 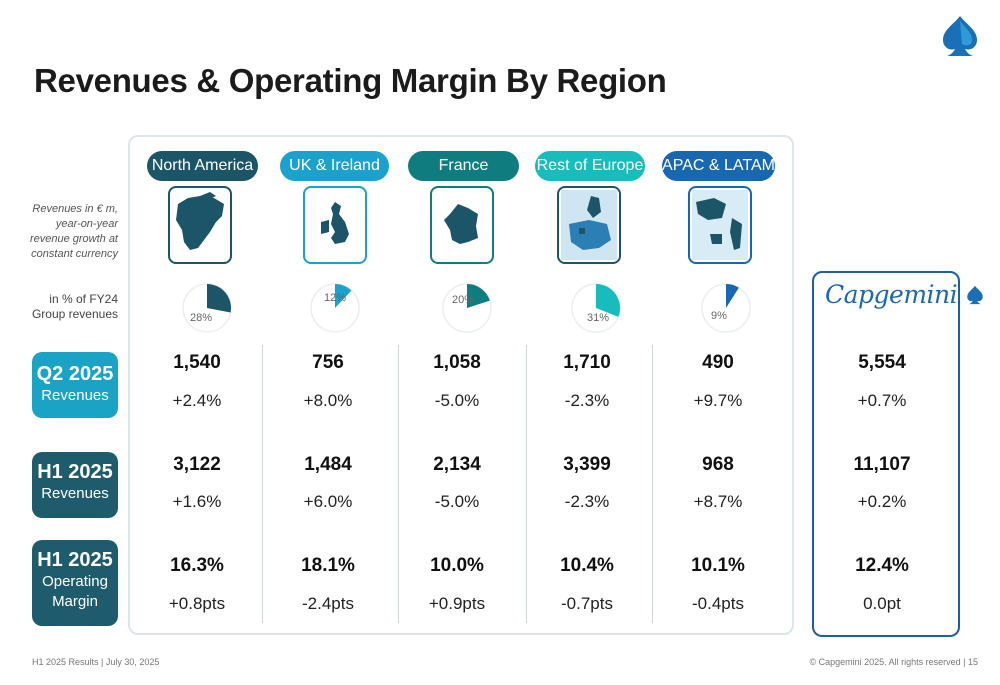 I want to click on h1-revenue-value: 968, so click(x=718, y=464).